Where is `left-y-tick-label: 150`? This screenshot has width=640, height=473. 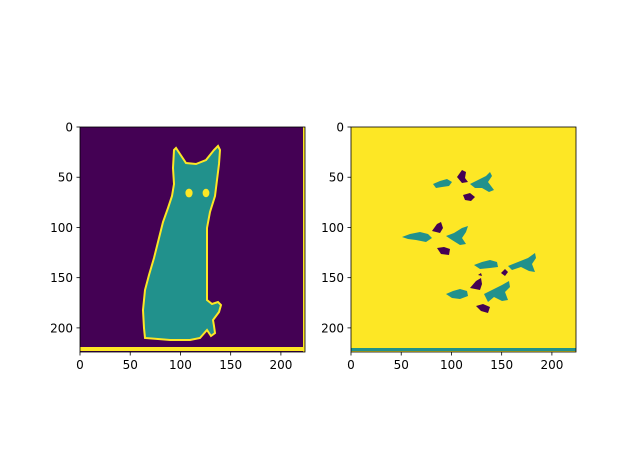
left-y-tick-label: 150 is located at coordinates (61, 278).